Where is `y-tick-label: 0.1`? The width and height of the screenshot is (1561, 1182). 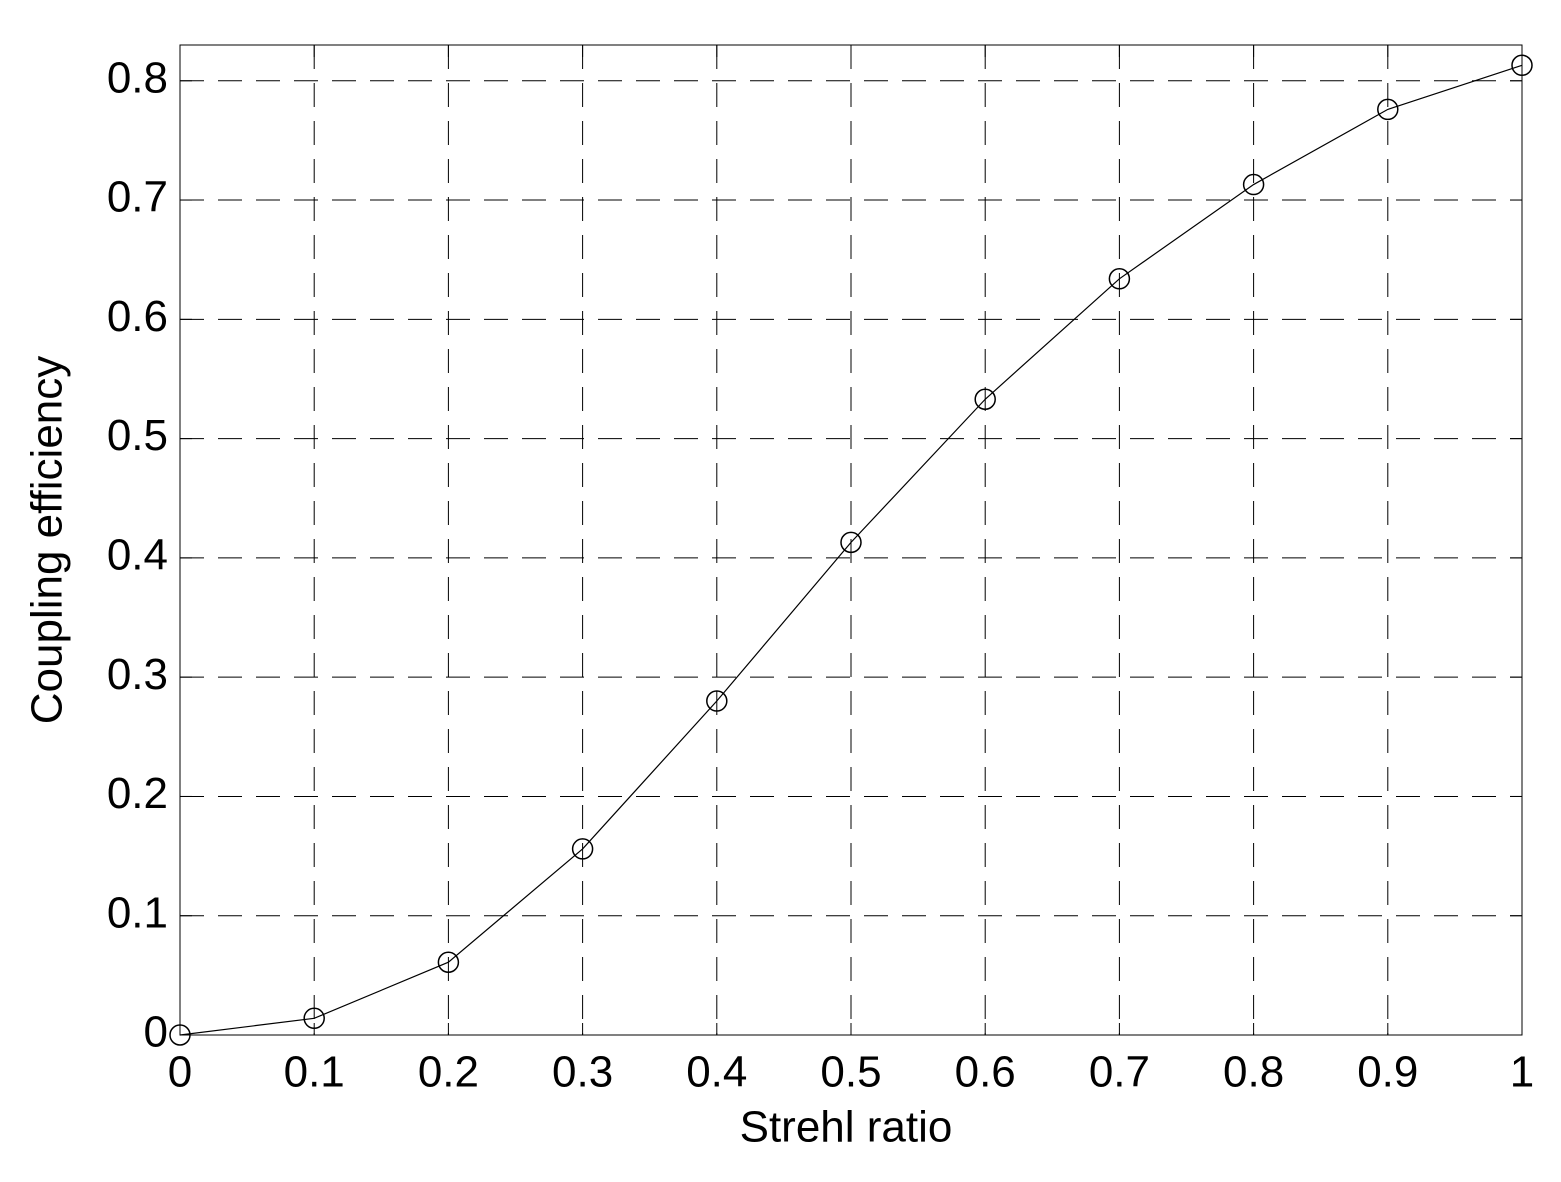 y-tick-label: 0.1 is located at coordinates (137, 912).